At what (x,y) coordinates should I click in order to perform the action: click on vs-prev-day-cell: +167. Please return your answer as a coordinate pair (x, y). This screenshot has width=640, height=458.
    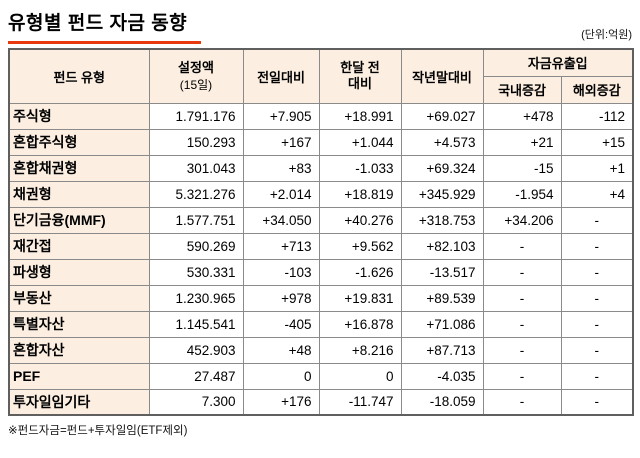
    Looking at the image, I should click on (281, 142).